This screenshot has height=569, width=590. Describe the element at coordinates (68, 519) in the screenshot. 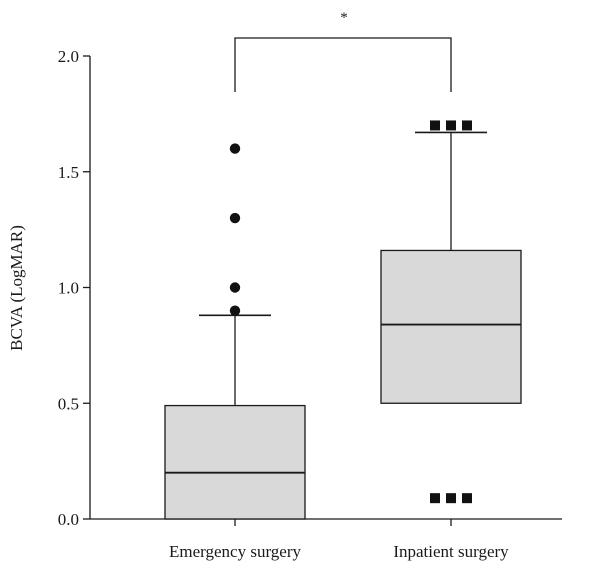

I see `y-tick-label: 0.0` at that location.